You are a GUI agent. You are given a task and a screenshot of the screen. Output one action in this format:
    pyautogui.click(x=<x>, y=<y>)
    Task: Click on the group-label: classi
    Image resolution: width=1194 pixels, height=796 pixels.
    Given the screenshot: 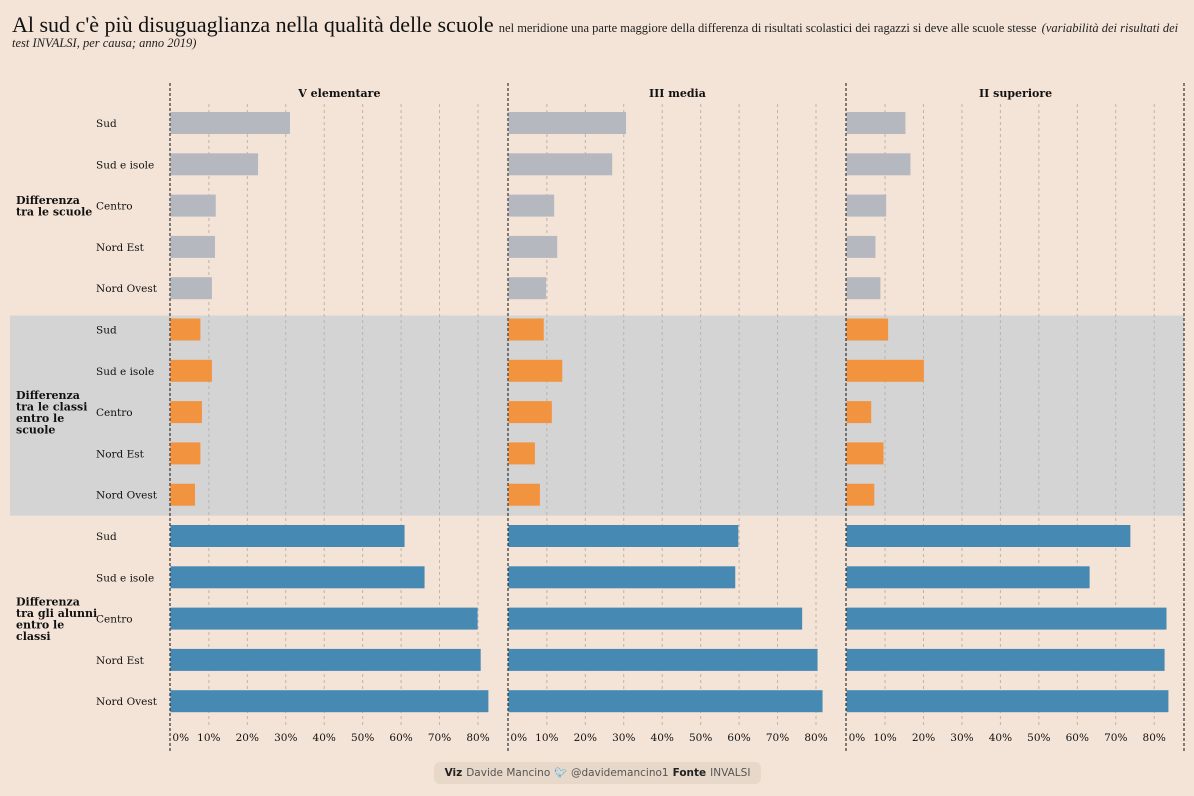 What is the action you would take?
    pyautogui.click(x=33, y=636)
    